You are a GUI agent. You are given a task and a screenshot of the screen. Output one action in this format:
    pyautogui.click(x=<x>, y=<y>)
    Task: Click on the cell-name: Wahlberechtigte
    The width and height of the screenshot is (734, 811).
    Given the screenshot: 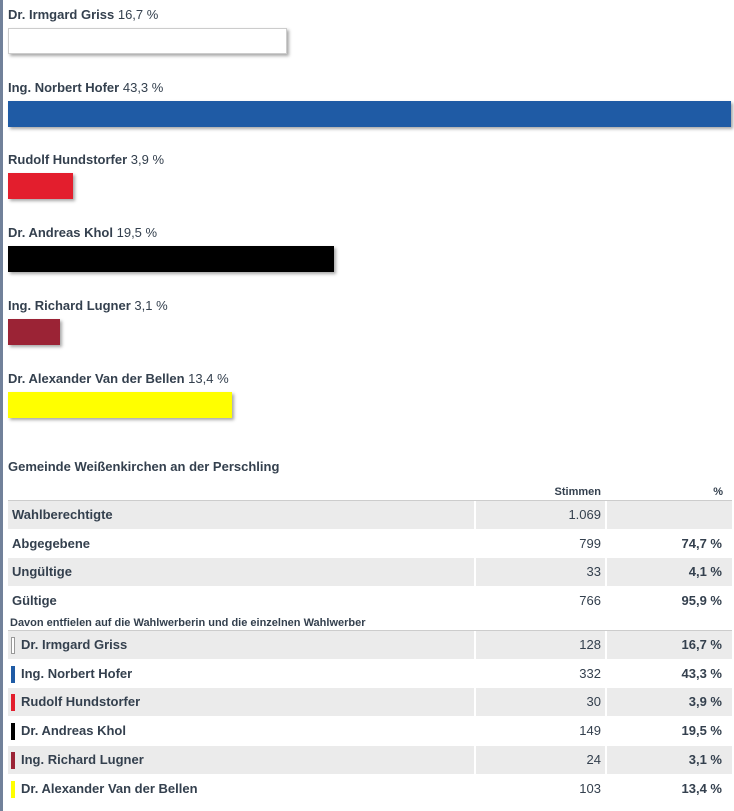 What is the action you would take?
    pyautogui.click(x=241, y=515)
    